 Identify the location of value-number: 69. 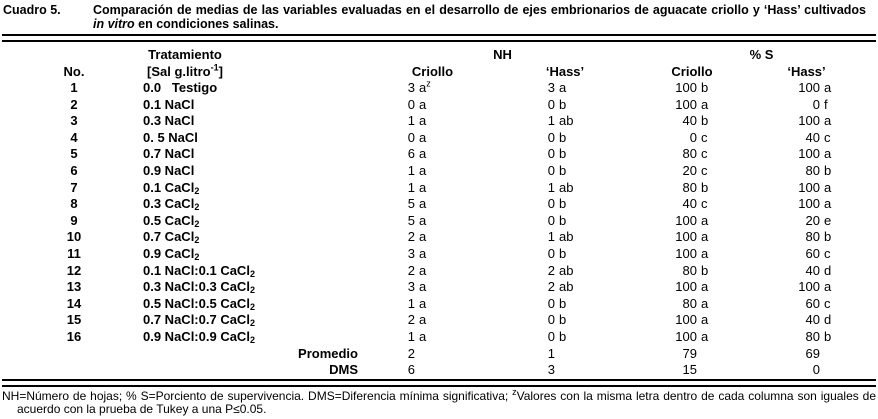
(812, 353).